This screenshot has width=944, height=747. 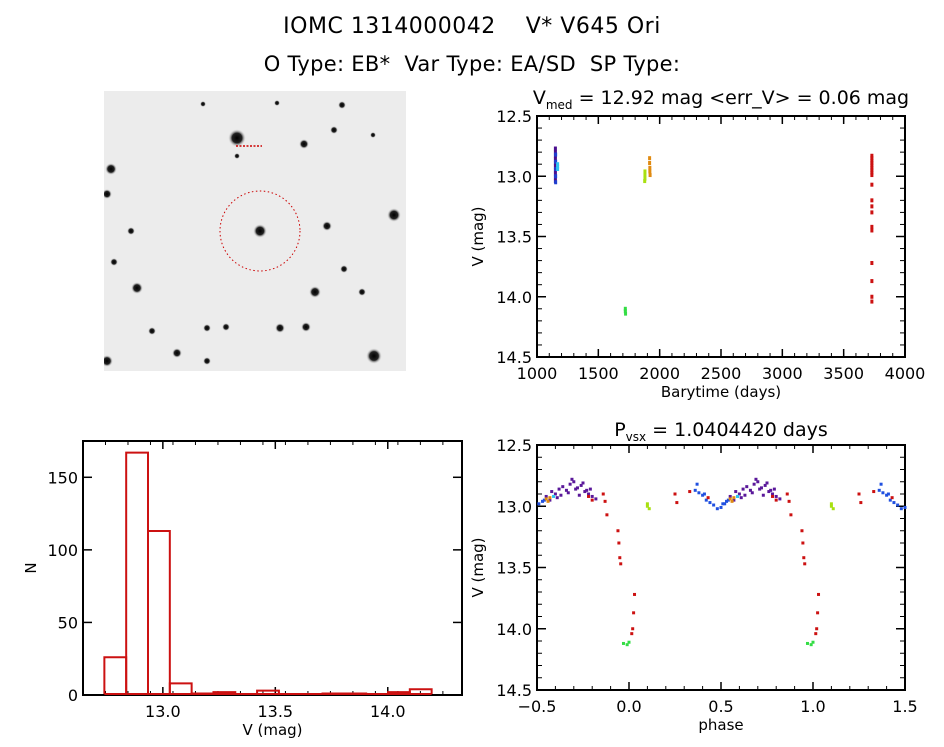 What do you see at coordinates (260, 231) in the screenshot?
I see `target-circle` at bounding box center [260, 231].